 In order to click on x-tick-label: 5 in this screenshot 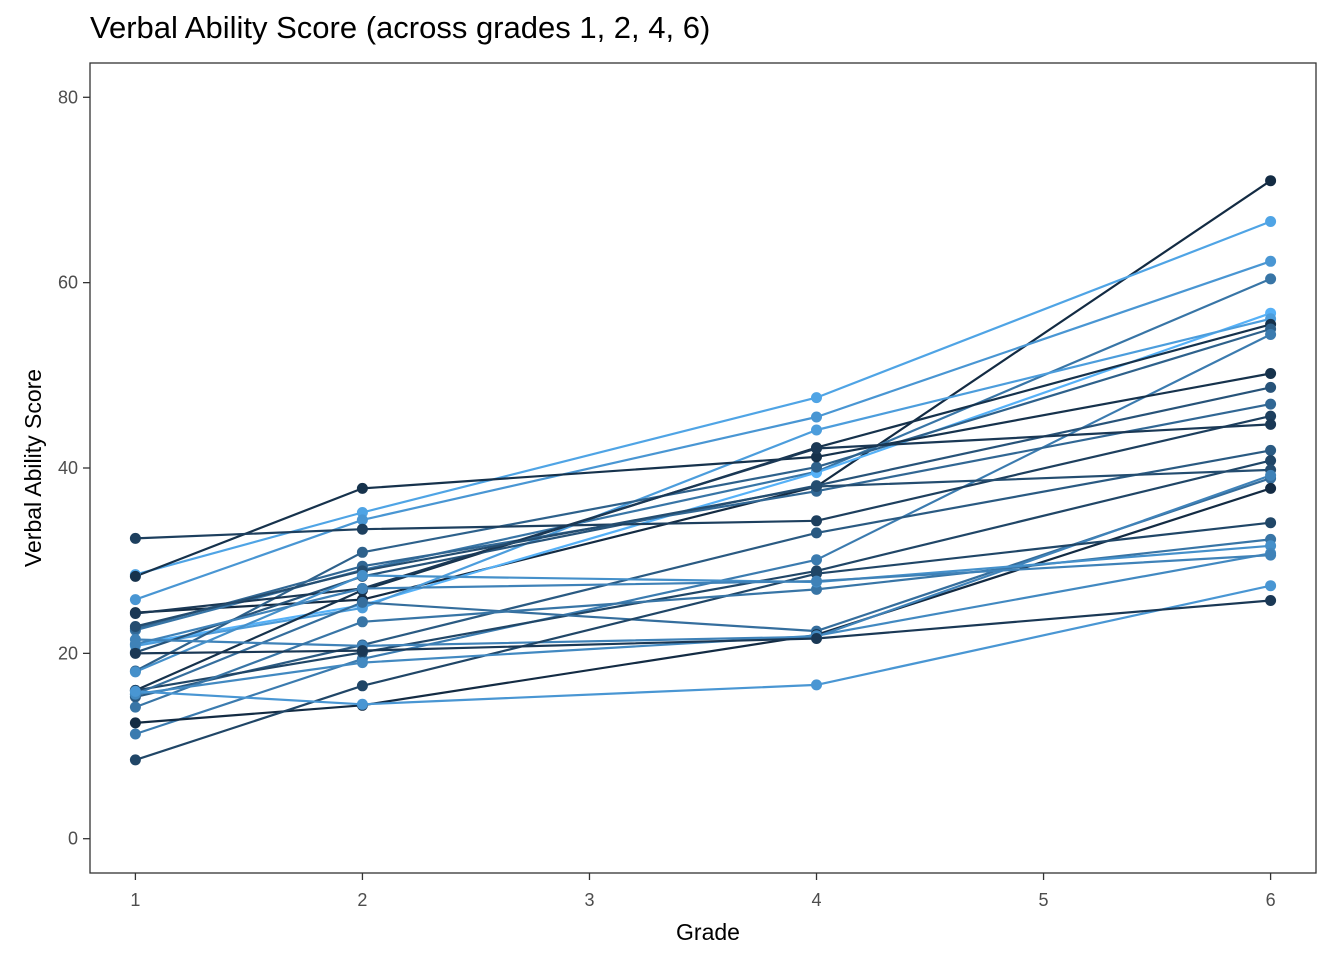, I will do `click(1044, 900)`.